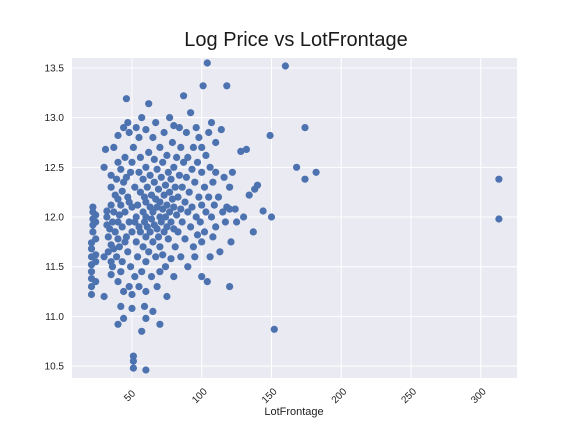 This screenshot has height=437, width=576. I want to click on x-axis-label: LotFrontage, so click(293, 412).